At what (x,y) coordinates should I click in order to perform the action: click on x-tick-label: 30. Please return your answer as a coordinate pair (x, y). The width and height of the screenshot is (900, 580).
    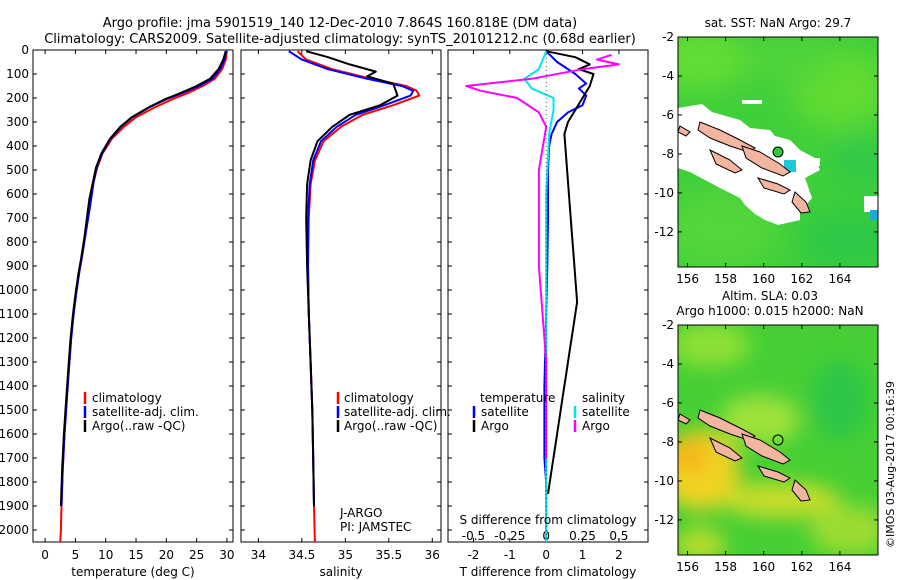
    Looking at the image, I should click on (226, 555).